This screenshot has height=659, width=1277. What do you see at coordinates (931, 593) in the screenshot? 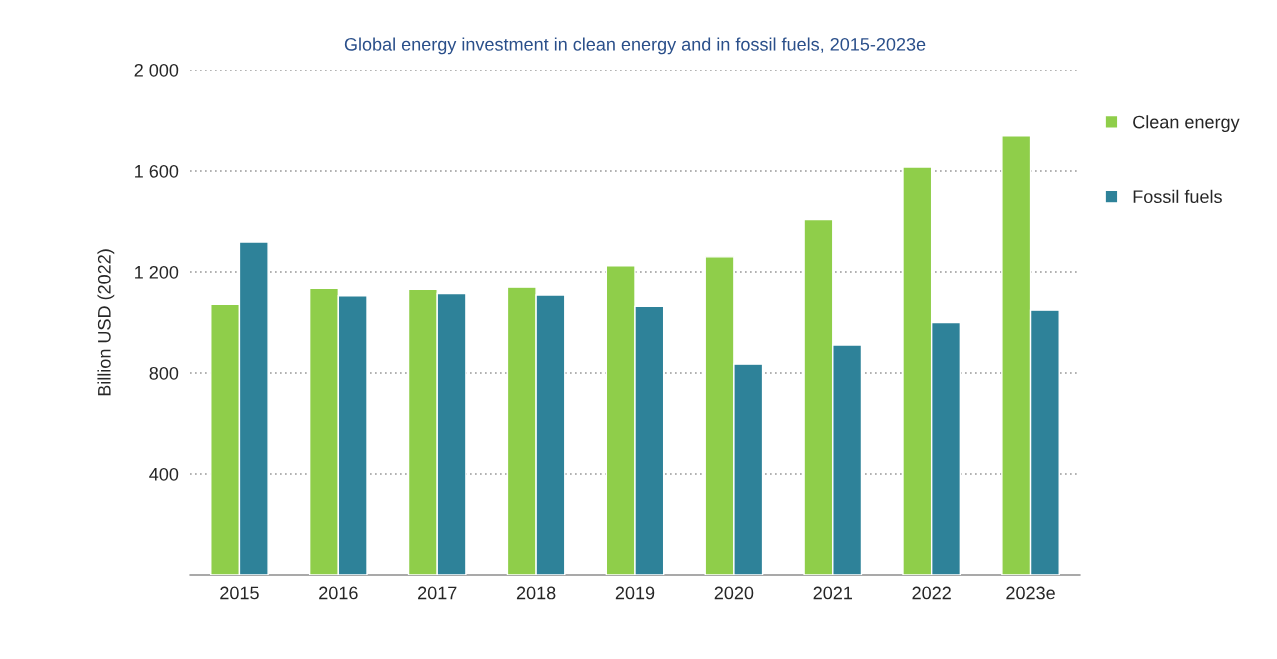
I see `x-tick-label: 2022` at bounding box center [931, 593].